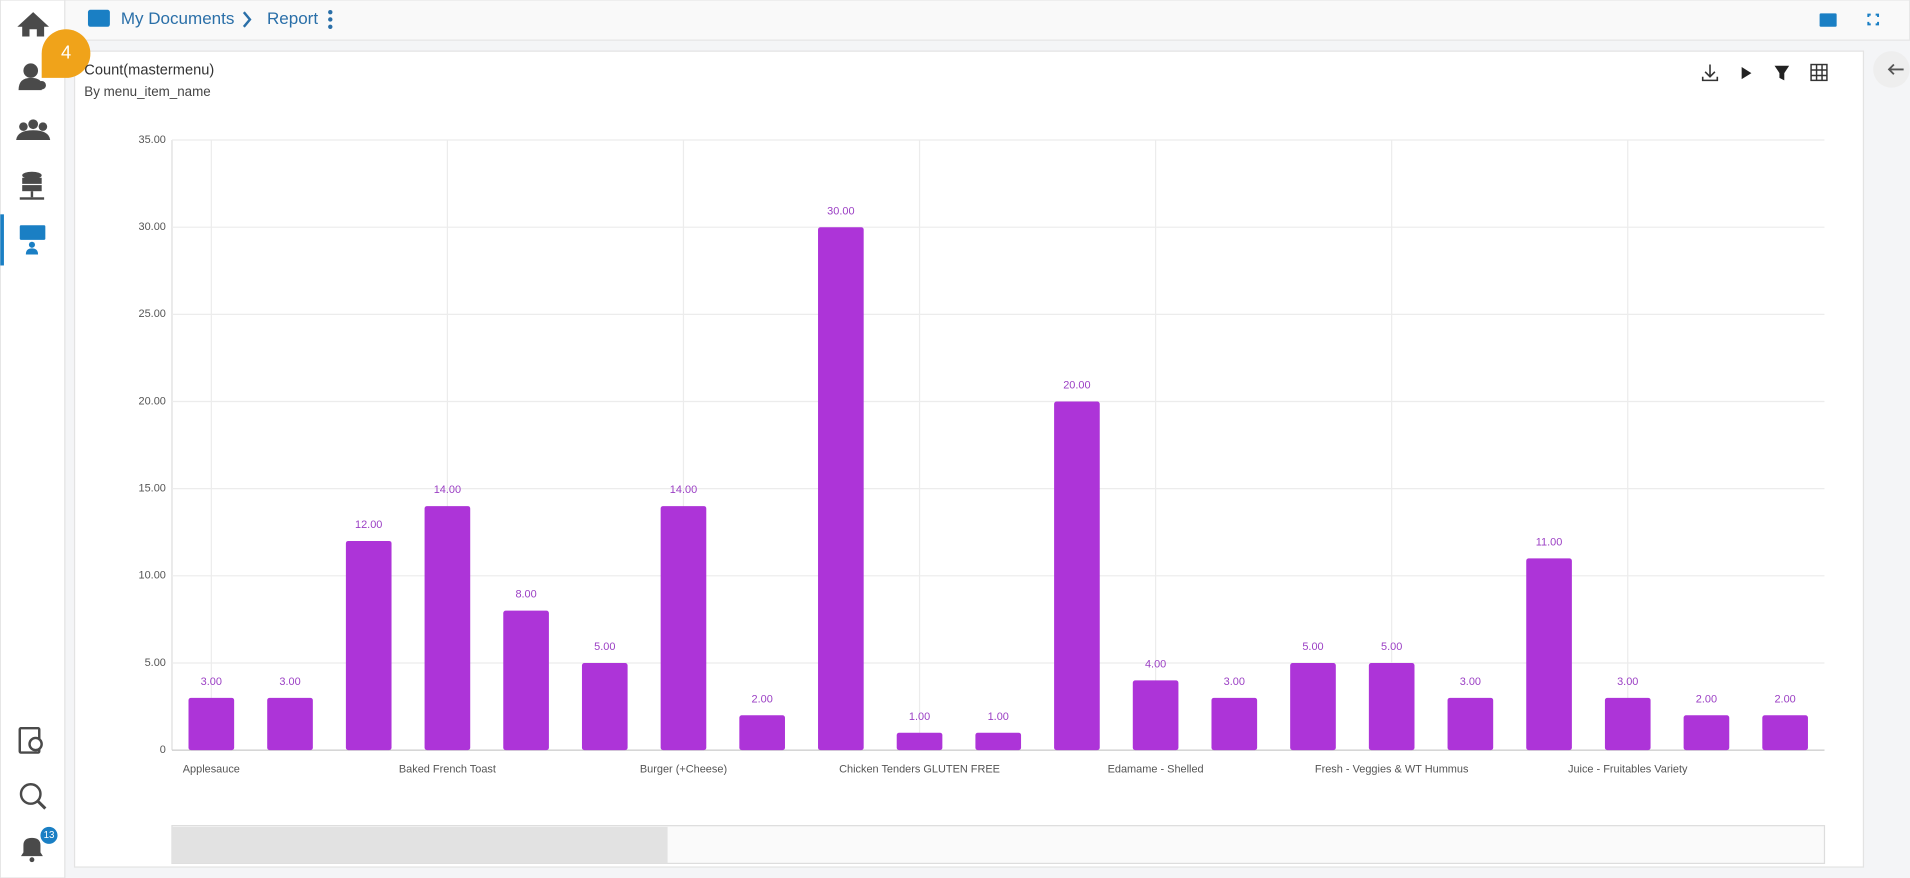  Describe the element at coordinates (1895, 69) in the screenshot. I see `arrow-left-icon` at that location.